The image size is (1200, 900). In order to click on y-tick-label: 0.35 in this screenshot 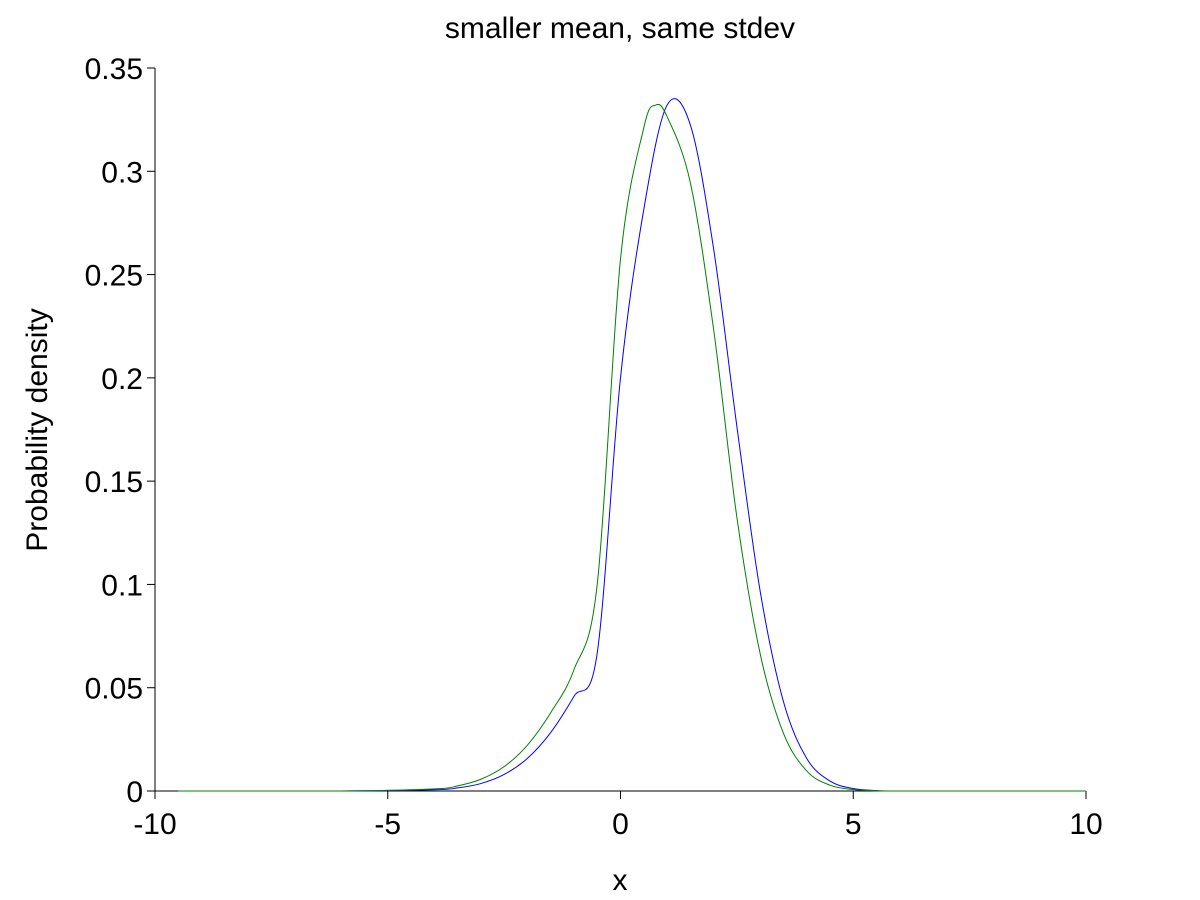, I will do `click(114, 69)`.